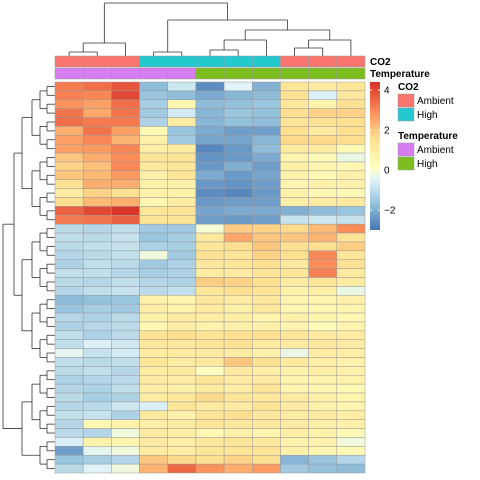 The width and height of the screenshot is (480, 480). What do you see at coordinates (400, 74) in the screenshot?
I see `annotation-row-label-temperature: Temperature` at bounding box center [400, 74].